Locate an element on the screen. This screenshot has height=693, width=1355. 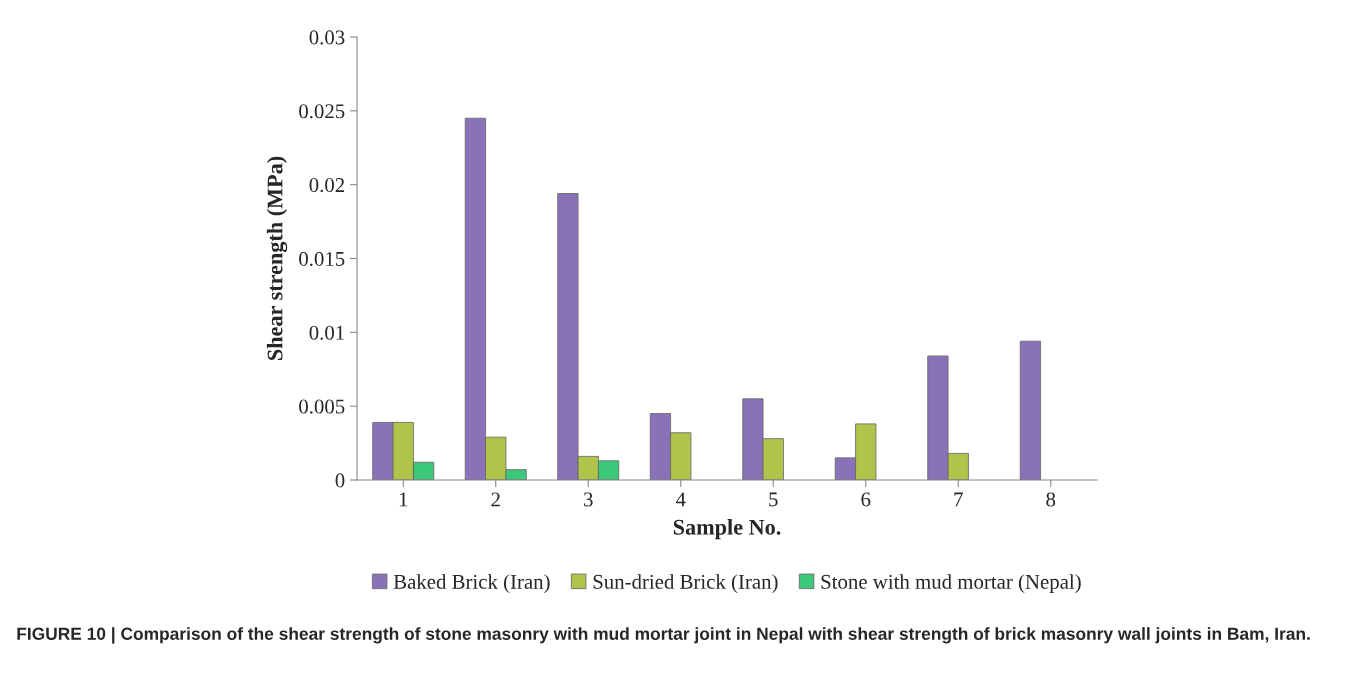
legend-label: Baked Brick (Iran) is located at coordinates (471, 584).